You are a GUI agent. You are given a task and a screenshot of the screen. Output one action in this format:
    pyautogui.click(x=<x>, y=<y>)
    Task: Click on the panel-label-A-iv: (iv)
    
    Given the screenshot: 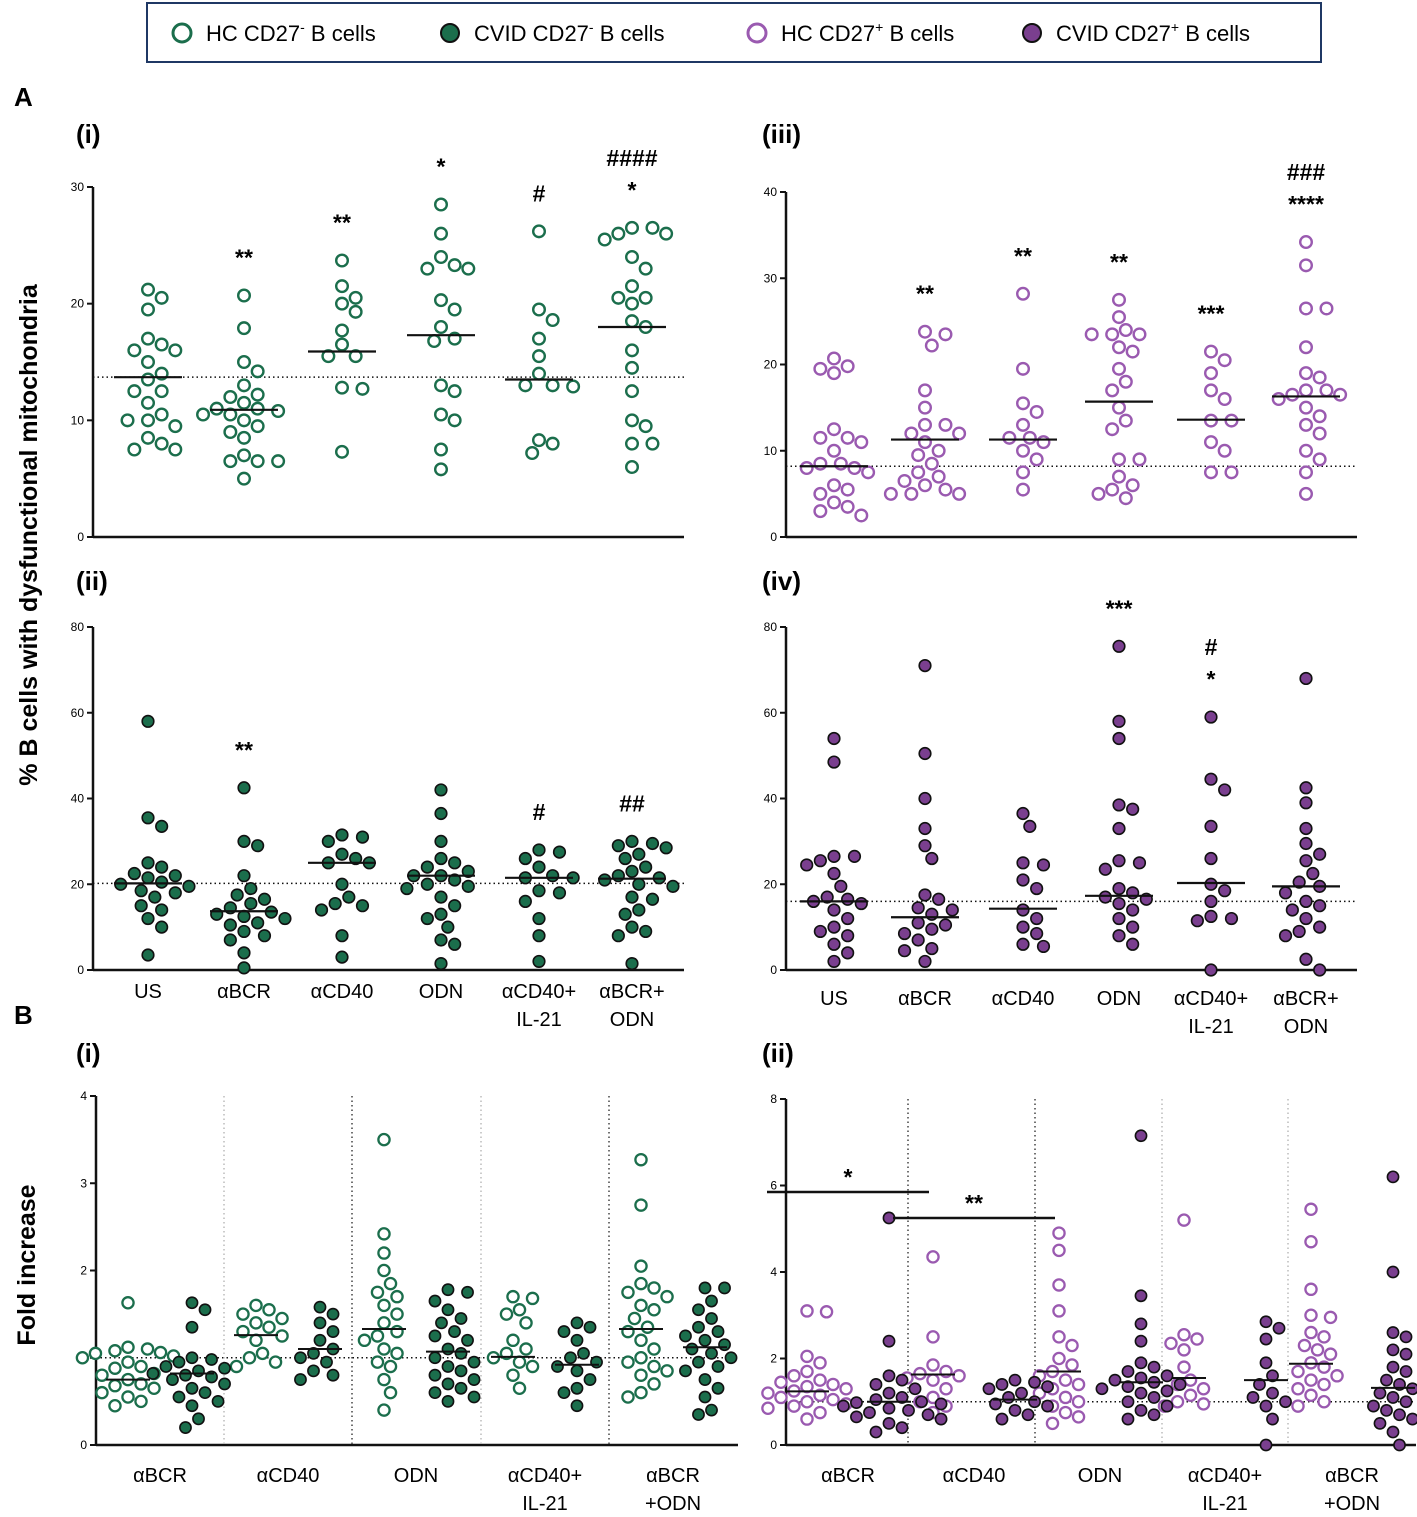 What is the action you would take?
    pyautogui.click(x=781, y=581)
    